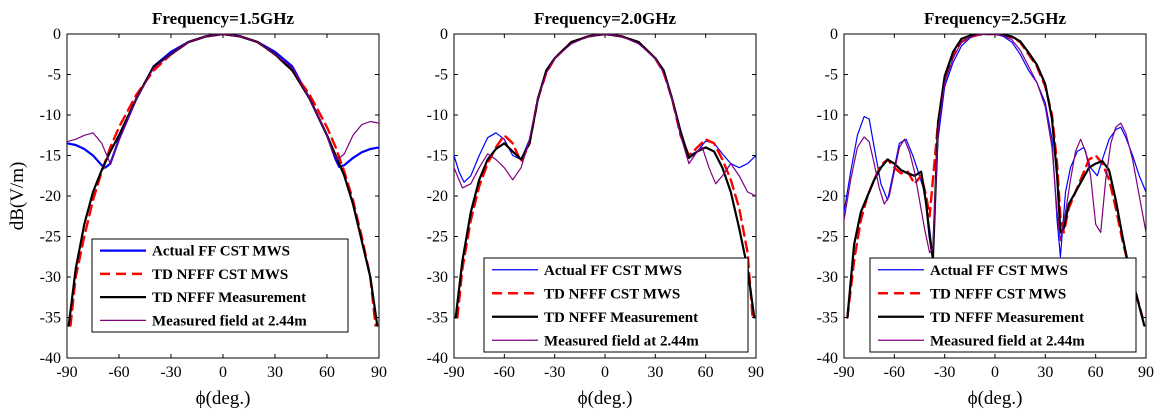  What do you see at coordinates (605, 18) in the screenshot?
I see `chart-title: Frequency=2.0GHz` at bounding box center [605, 18].